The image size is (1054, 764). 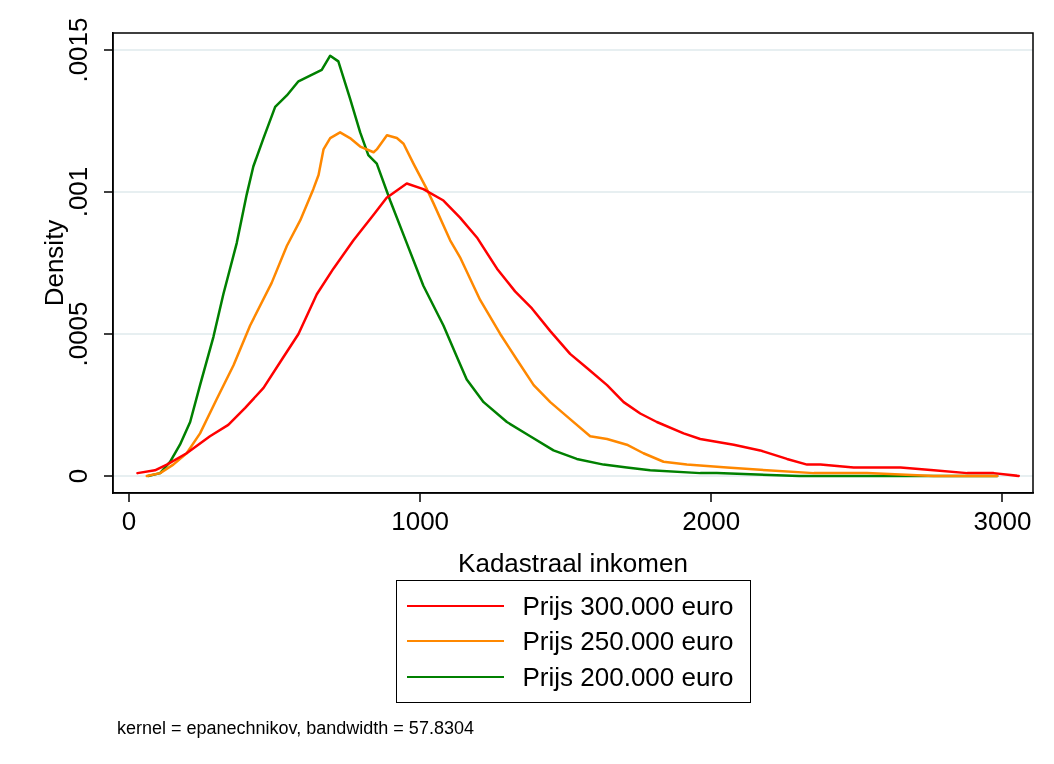 What do you see at coordinates (573, 562) in the screenshot?
I see `x-axis-title: Kadastraal inkomen` at bounding box center [573, 562].